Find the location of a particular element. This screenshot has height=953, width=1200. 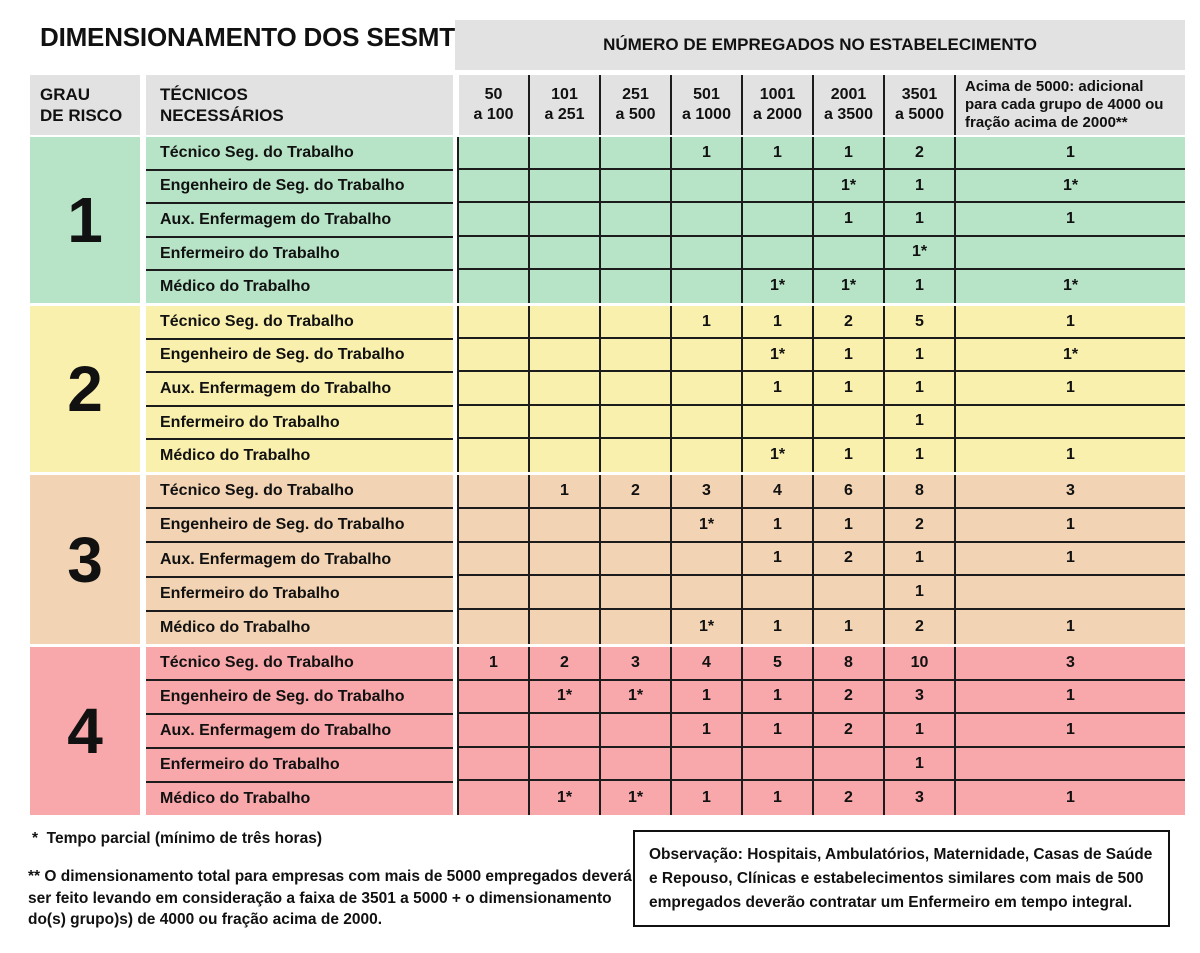

value-cell: 10 is located at coordinates (920, 664).